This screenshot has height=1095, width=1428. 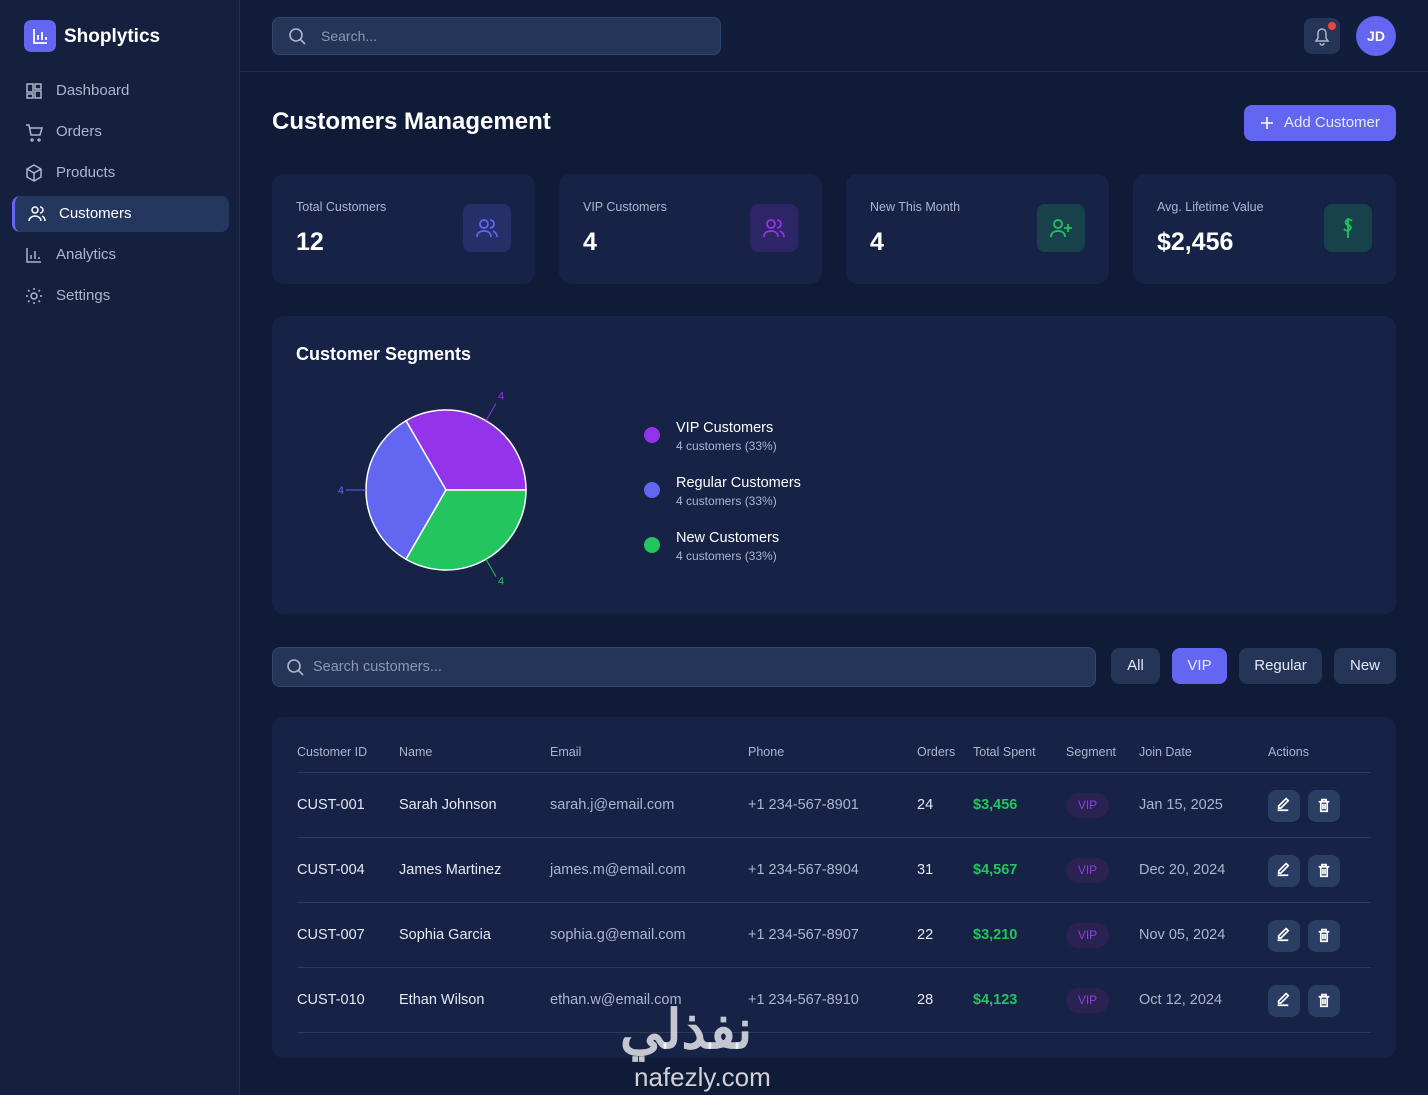 I want to click on nav-item: Products, so click(x=119, y=173).